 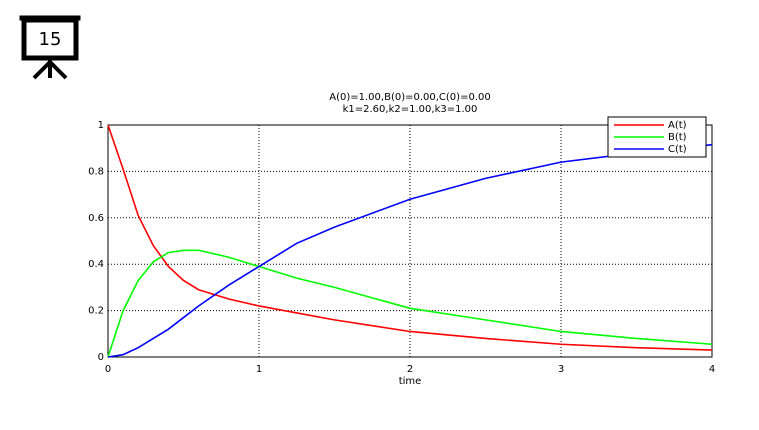 What do you see at coordinates (712, 369) in the screenshot?
I see `x-tick-label: 4` at bounding box center [712, 369].